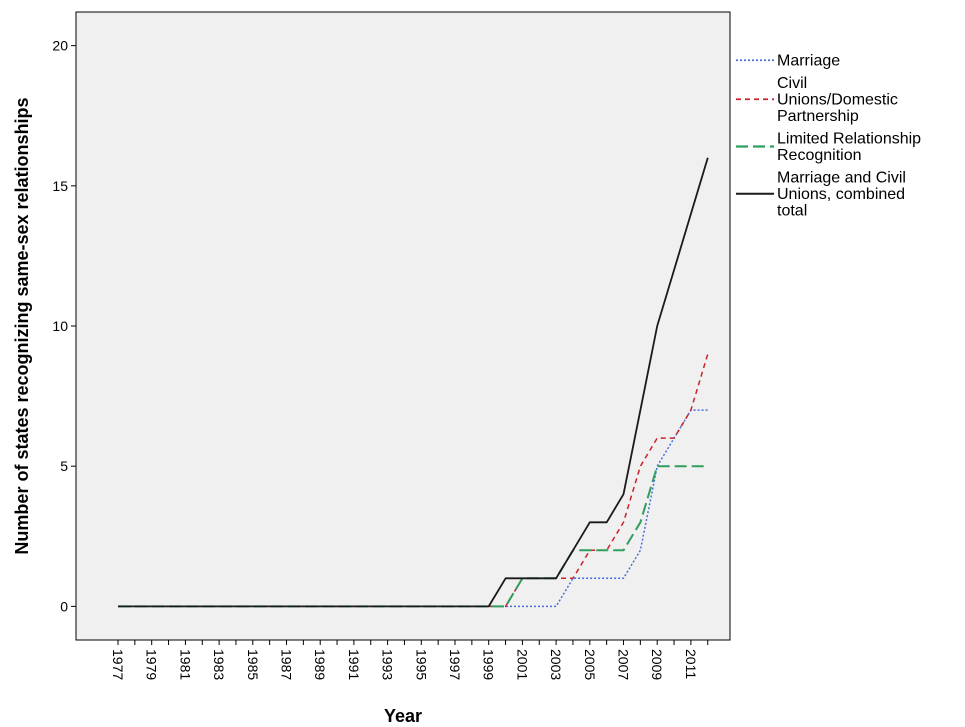  What do you see at coordinates (624, 664) in the screenshot?
I see `x-tick-label: 2007` at bounding box center [624, 664].